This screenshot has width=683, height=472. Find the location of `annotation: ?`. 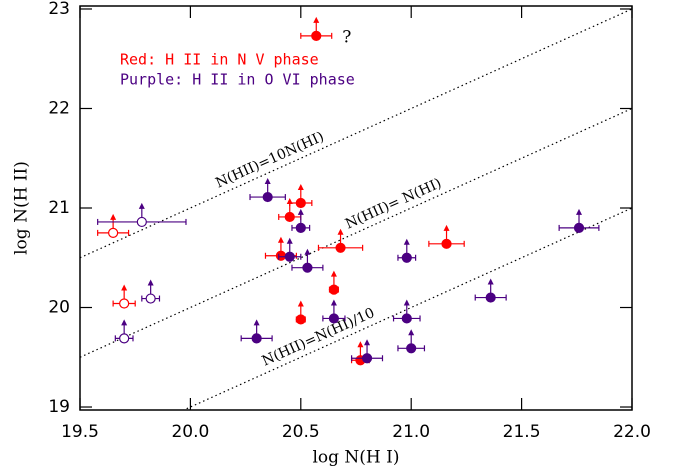

annotation: ? is located at coordinates (346, 37).